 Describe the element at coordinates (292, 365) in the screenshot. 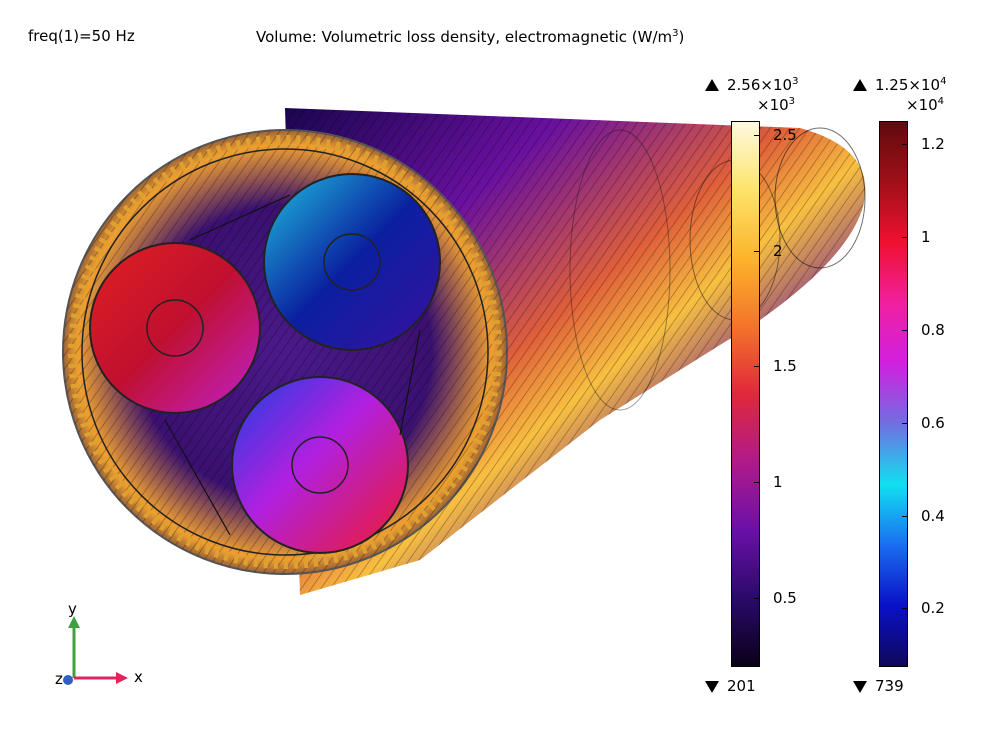

I see `filler-edges` at that location.